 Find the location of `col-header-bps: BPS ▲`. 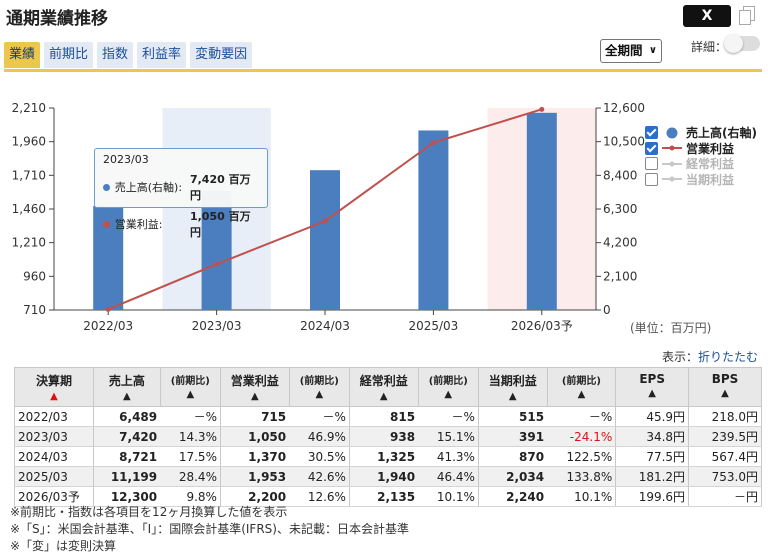

col-header-bps: BPS ▲ is located at coordinates (725, 387).